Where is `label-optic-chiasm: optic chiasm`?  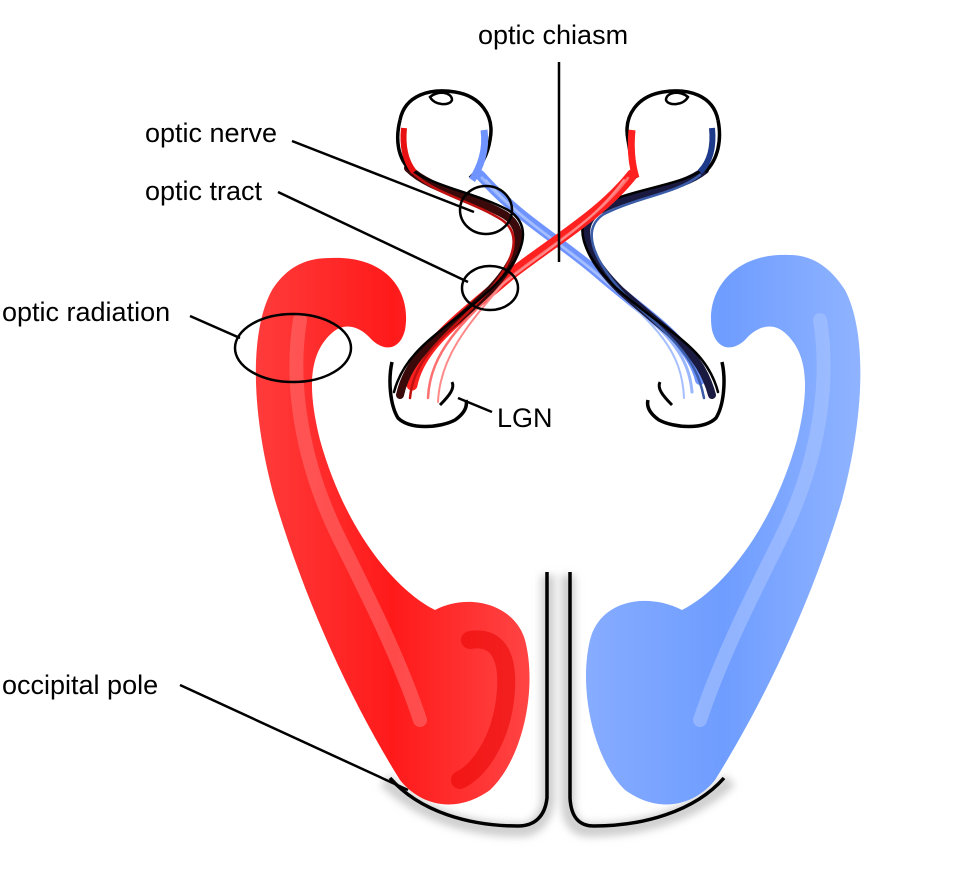
label-optic-chiasm: optic chiasm is located at coordinates (553, 35).